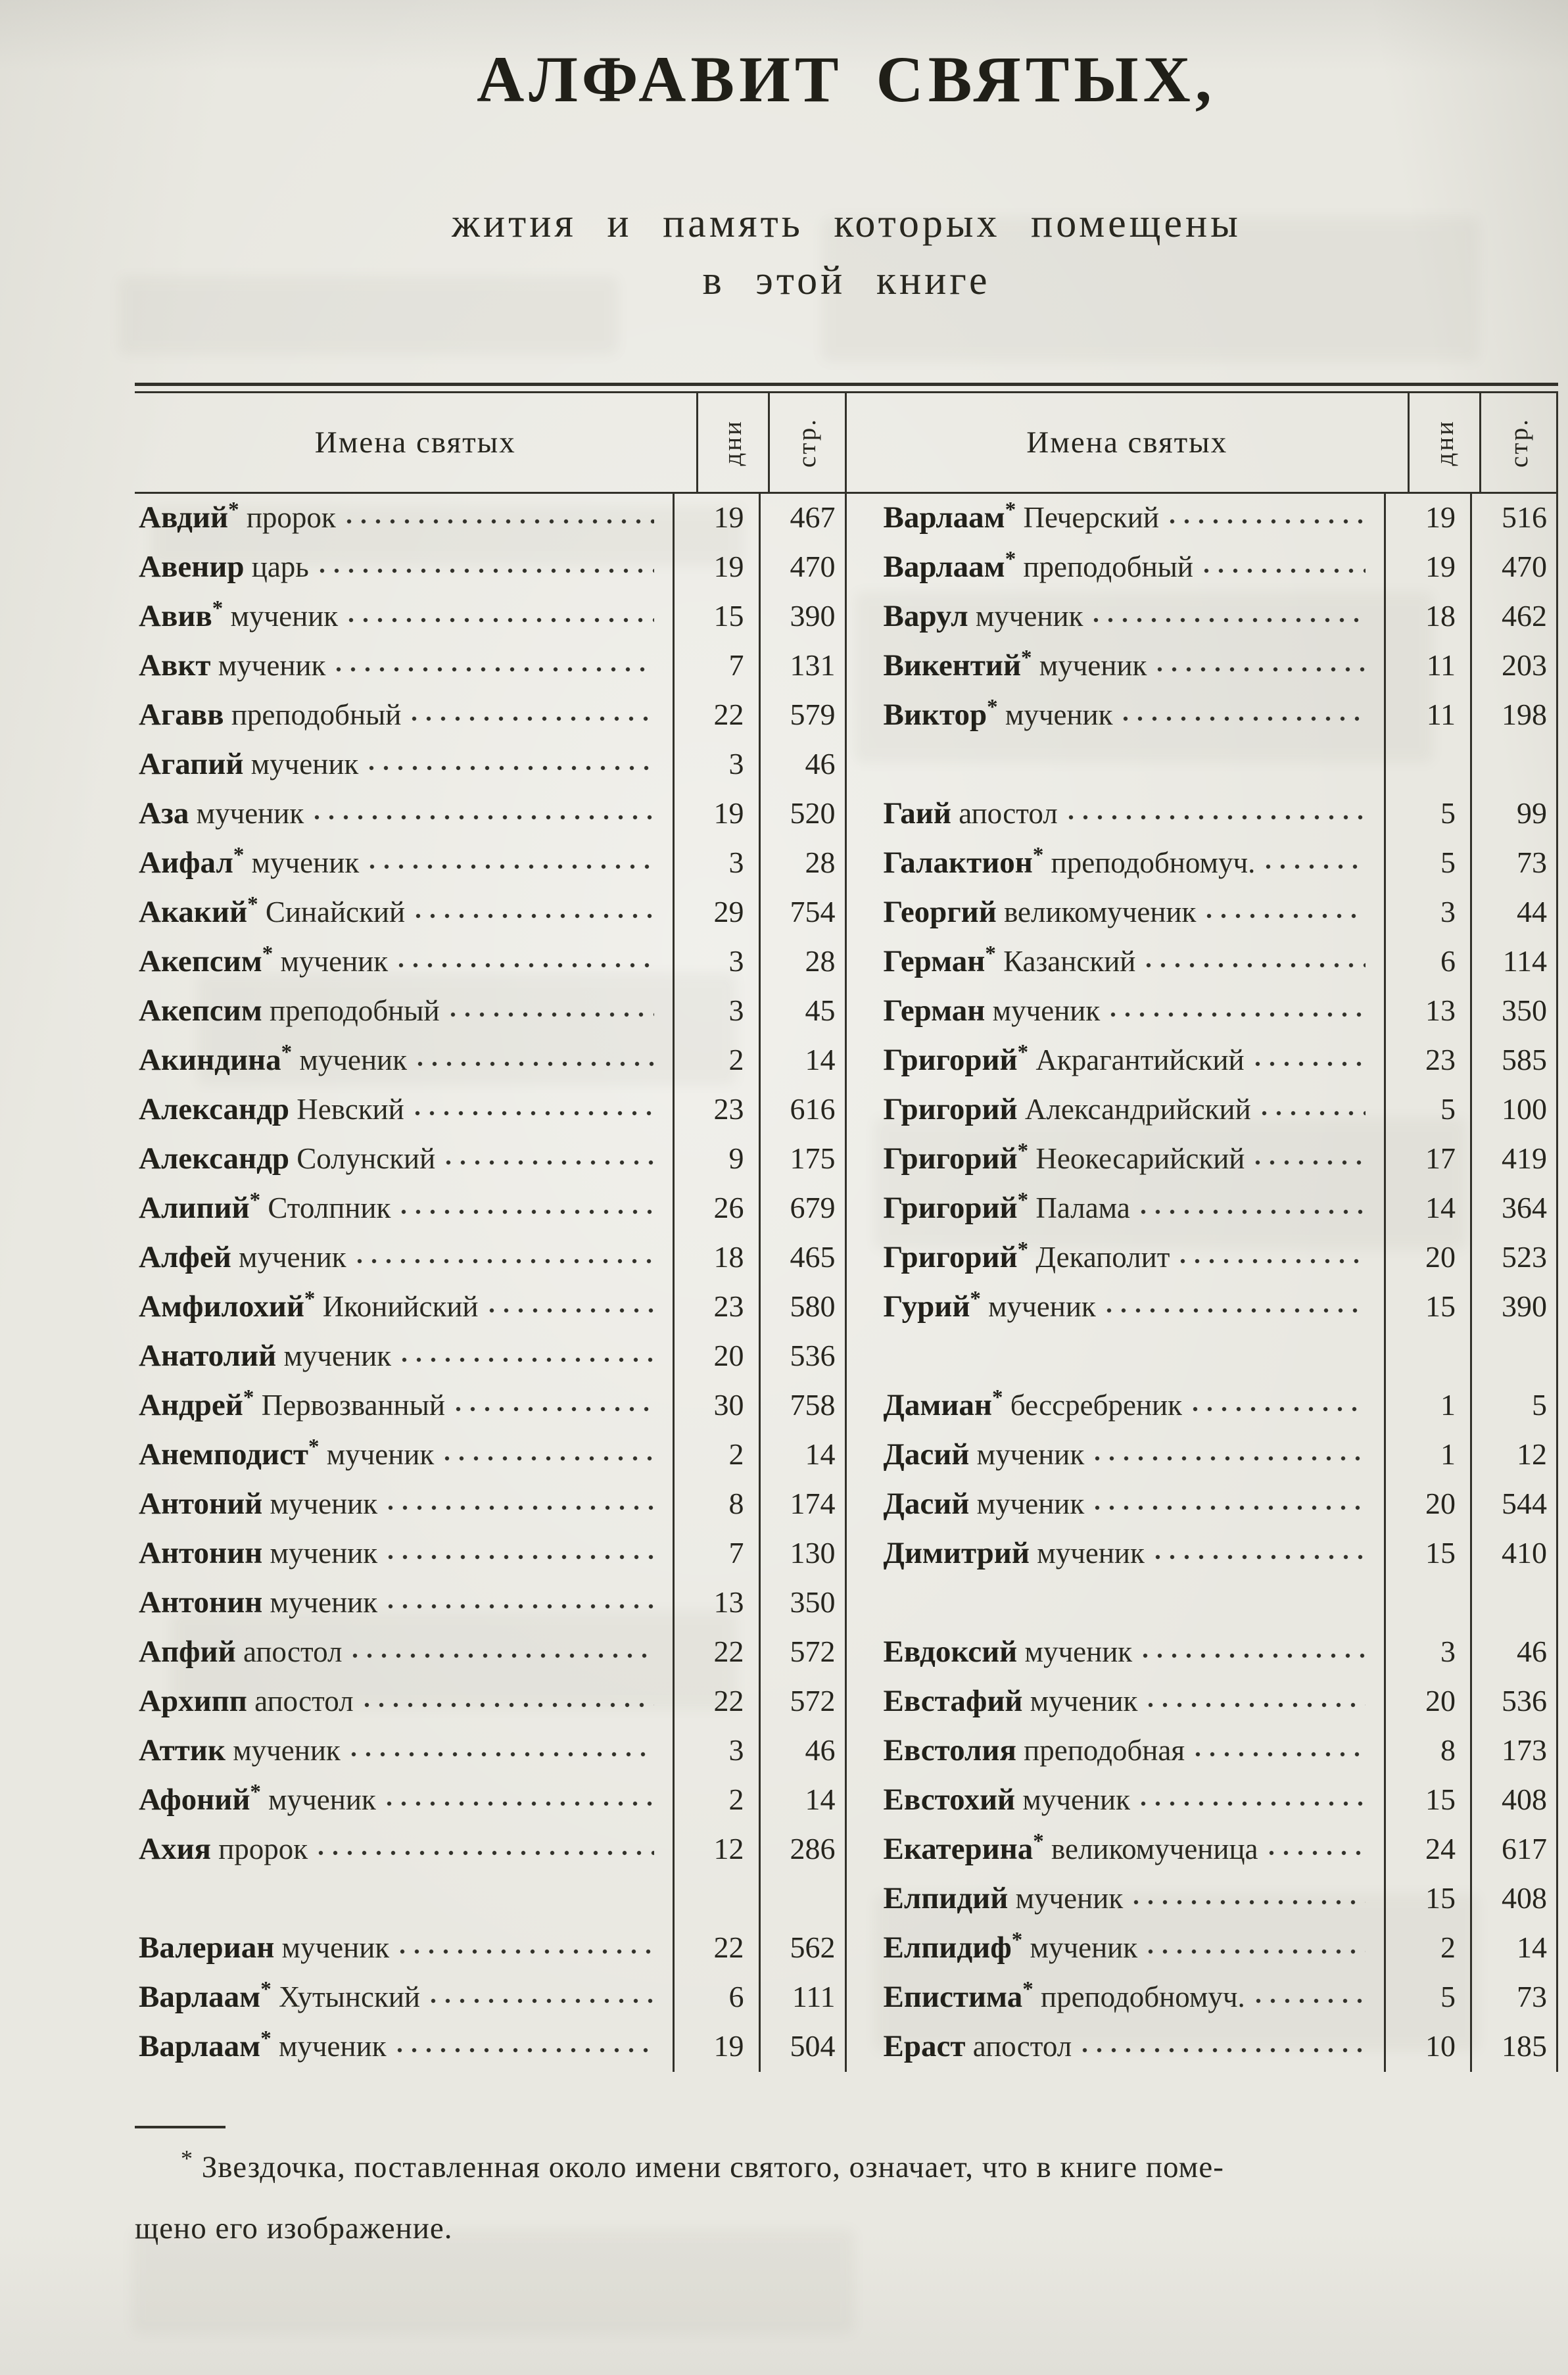 The height and width of the screenshot is (2375, 1568). What do you see at coordinates (1064, 1060) in the screenshot?
I see `entry-text: Григорий* Акрагантийский` at bounding box center [1064, 1060].